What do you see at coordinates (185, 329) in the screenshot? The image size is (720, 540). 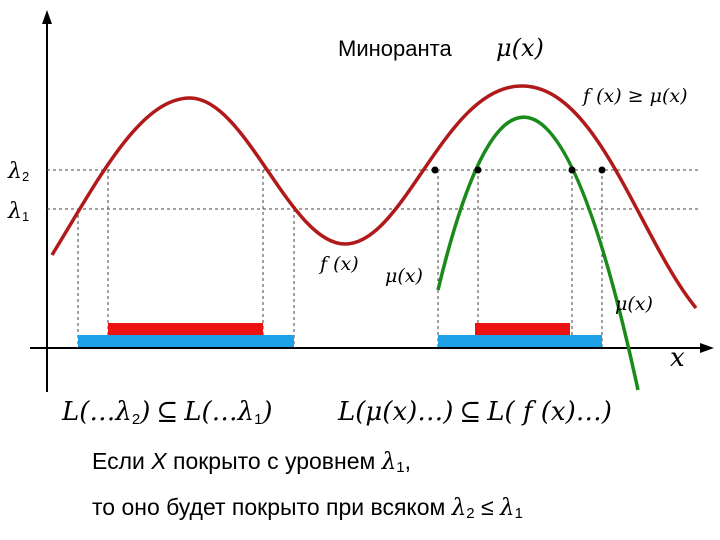 I see `red-bar-left` at bounding box center [185, 329].